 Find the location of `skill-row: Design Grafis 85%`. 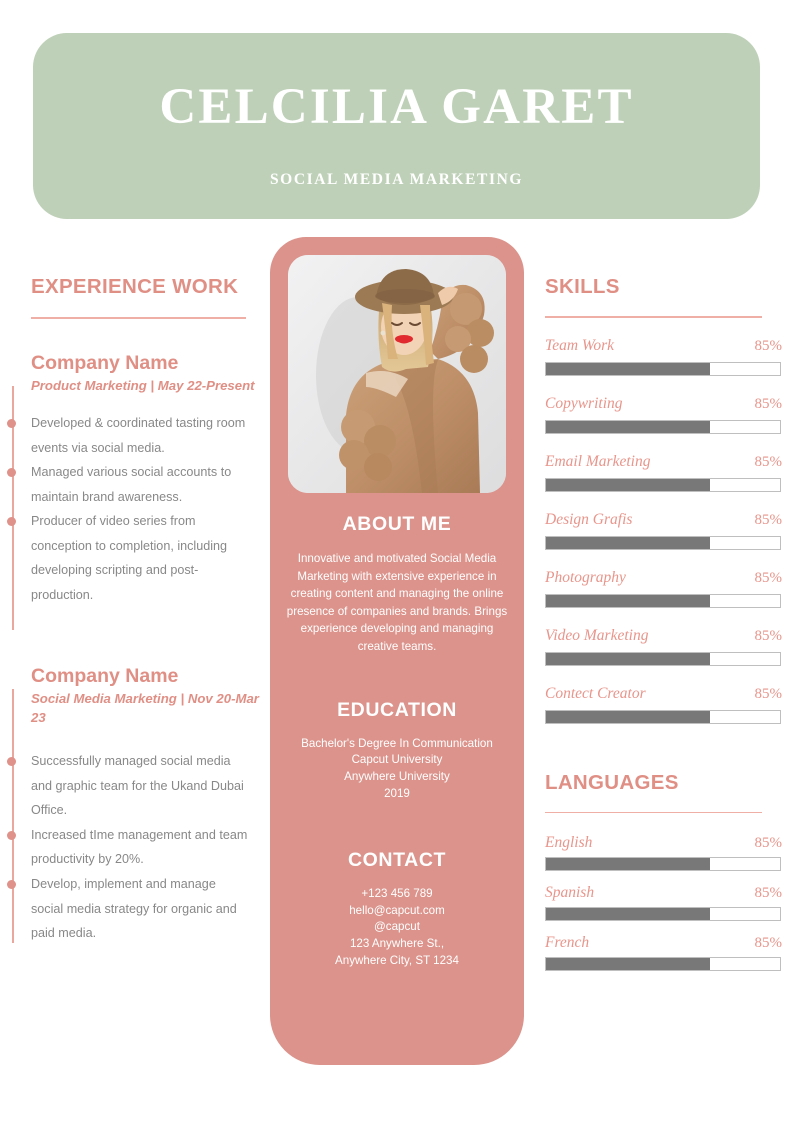

skill-row: Design Grafis 85% is located at coordinates (663, 530).